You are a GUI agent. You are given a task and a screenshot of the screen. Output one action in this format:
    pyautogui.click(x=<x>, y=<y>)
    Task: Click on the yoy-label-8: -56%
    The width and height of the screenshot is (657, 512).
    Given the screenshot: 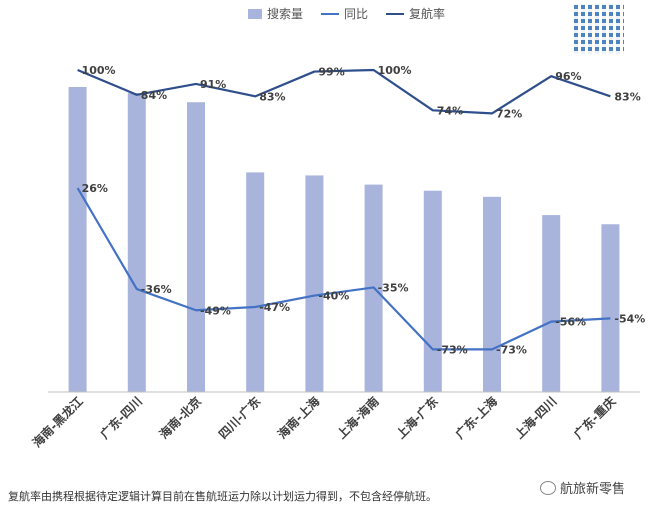 What is the action you would take?
    pyautogui.click(x=570, y=322)
    